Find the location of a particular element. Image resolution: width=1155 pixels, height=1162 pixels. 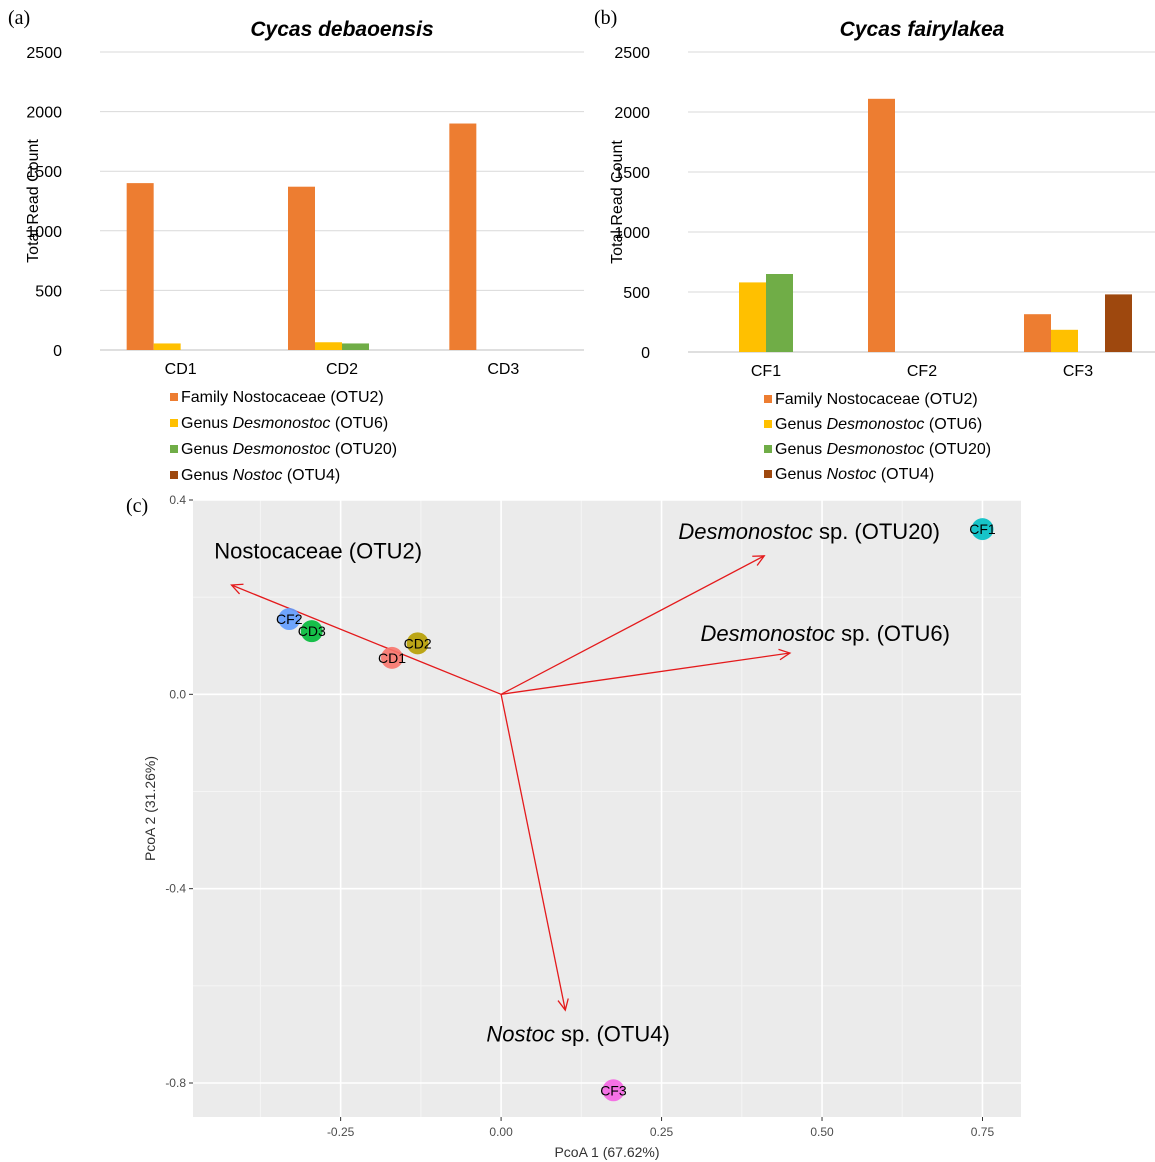

x-tick-label: CF3 is located at coordinates (1078, 371).